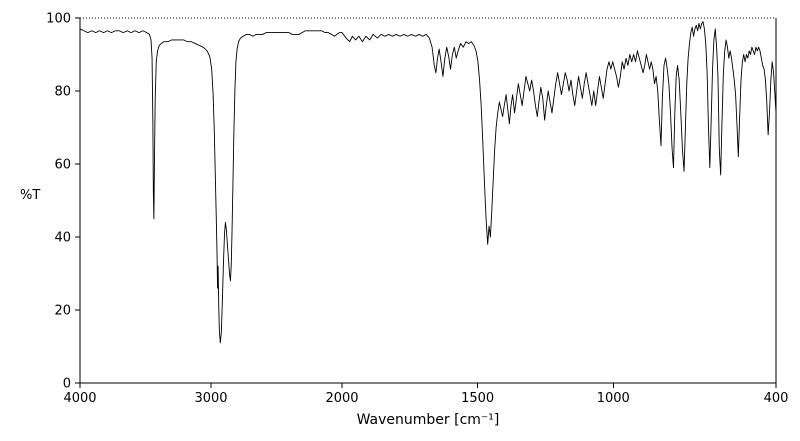  I want to click on x-tick-label: 1000, so click(613, 398).